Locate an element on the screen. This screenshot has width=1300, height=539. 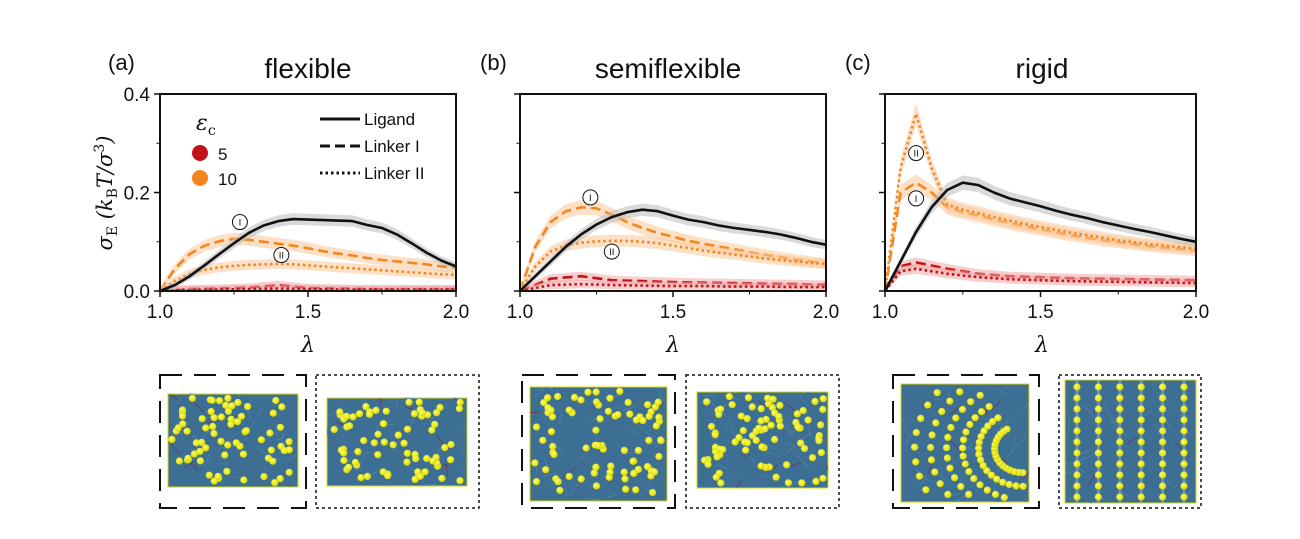
annotation-text-c-0: II is located at coordinates (915, 155).